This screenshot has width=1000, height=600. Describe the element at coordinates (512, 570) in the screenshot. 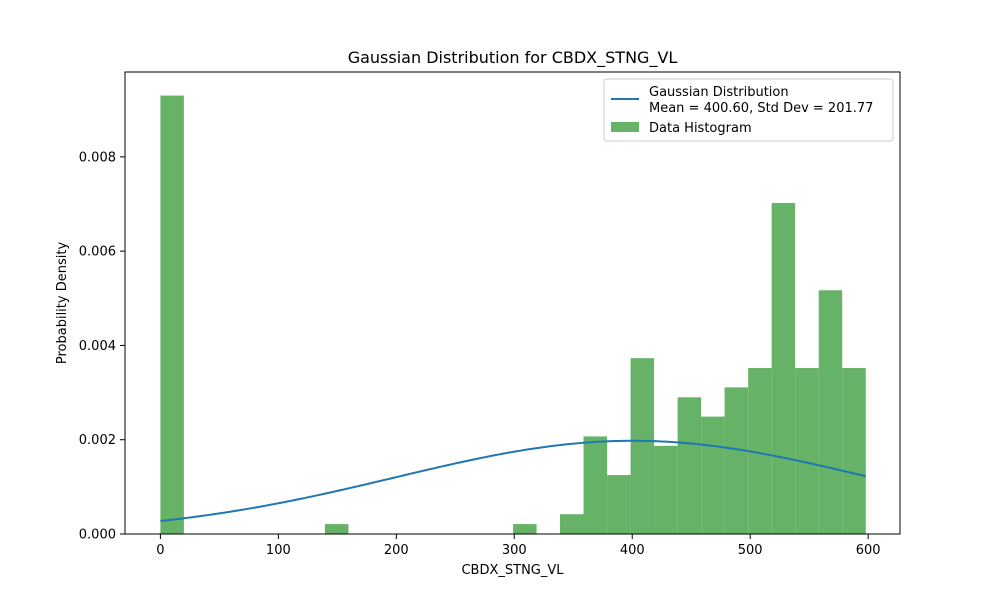

I see `x-axis-label: CBDX_STNG_VL` at that location.